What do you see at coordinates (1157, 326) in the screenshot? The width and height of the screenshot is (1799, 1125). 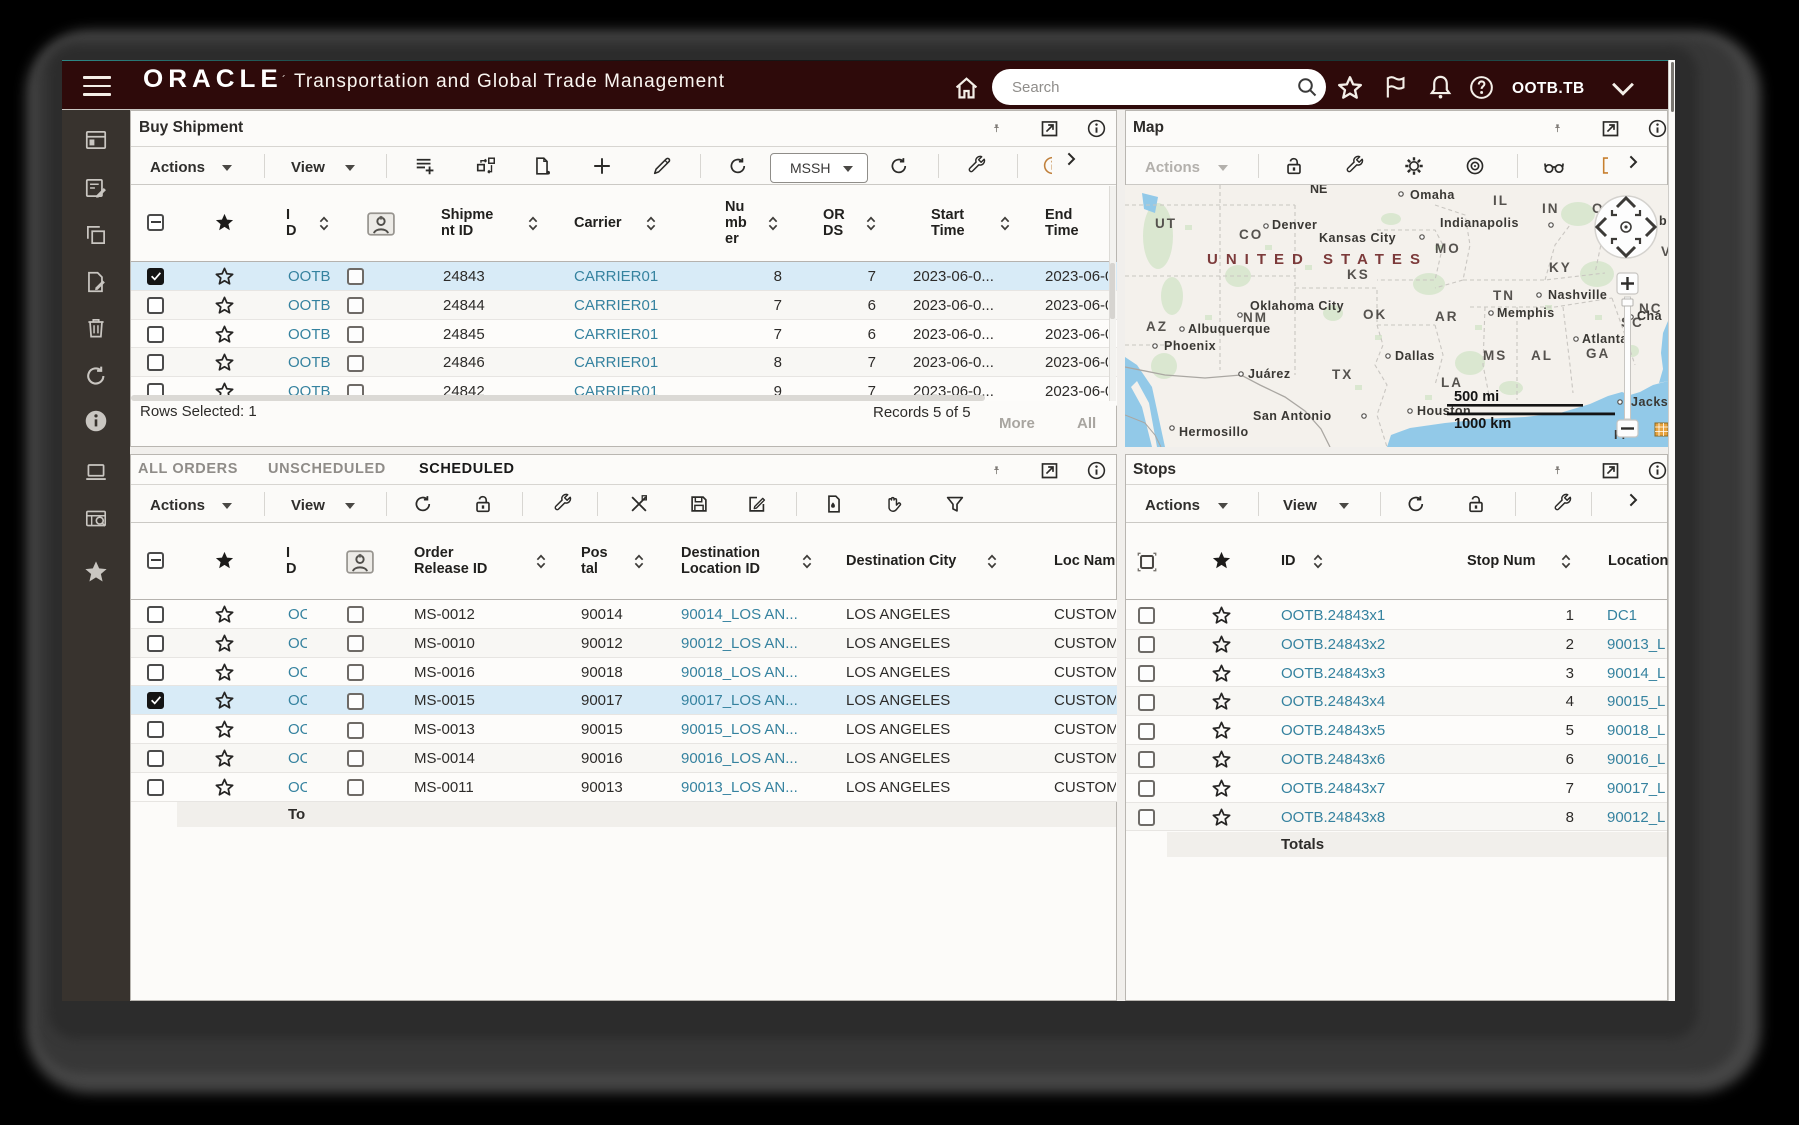 I see `svg-text: AZ` at bounding box center [1157, 326].